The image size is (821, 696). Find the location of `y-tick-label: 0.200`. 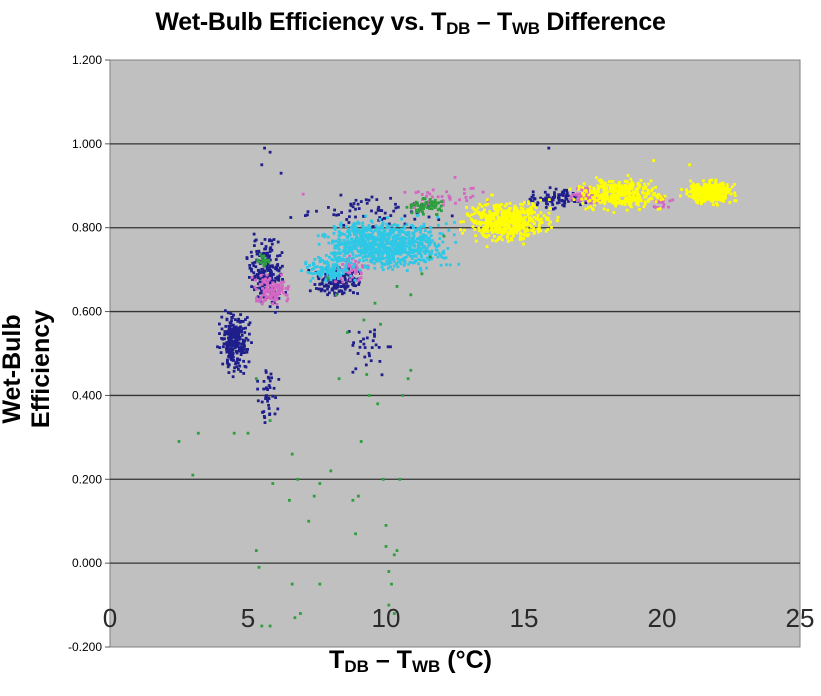

y-tick-label: 0.200 is located at coordinates (87, 479).